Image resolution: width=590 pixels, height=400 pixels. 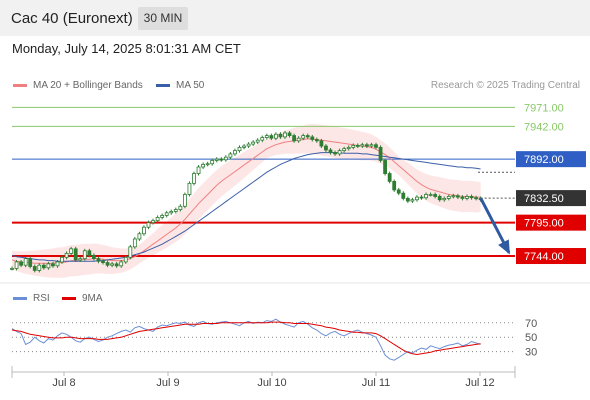 What do you see at coordinates (271, 383) in the screenshot?
I see `x-tick-label: Jul 10` at bounding box center [271, 383].